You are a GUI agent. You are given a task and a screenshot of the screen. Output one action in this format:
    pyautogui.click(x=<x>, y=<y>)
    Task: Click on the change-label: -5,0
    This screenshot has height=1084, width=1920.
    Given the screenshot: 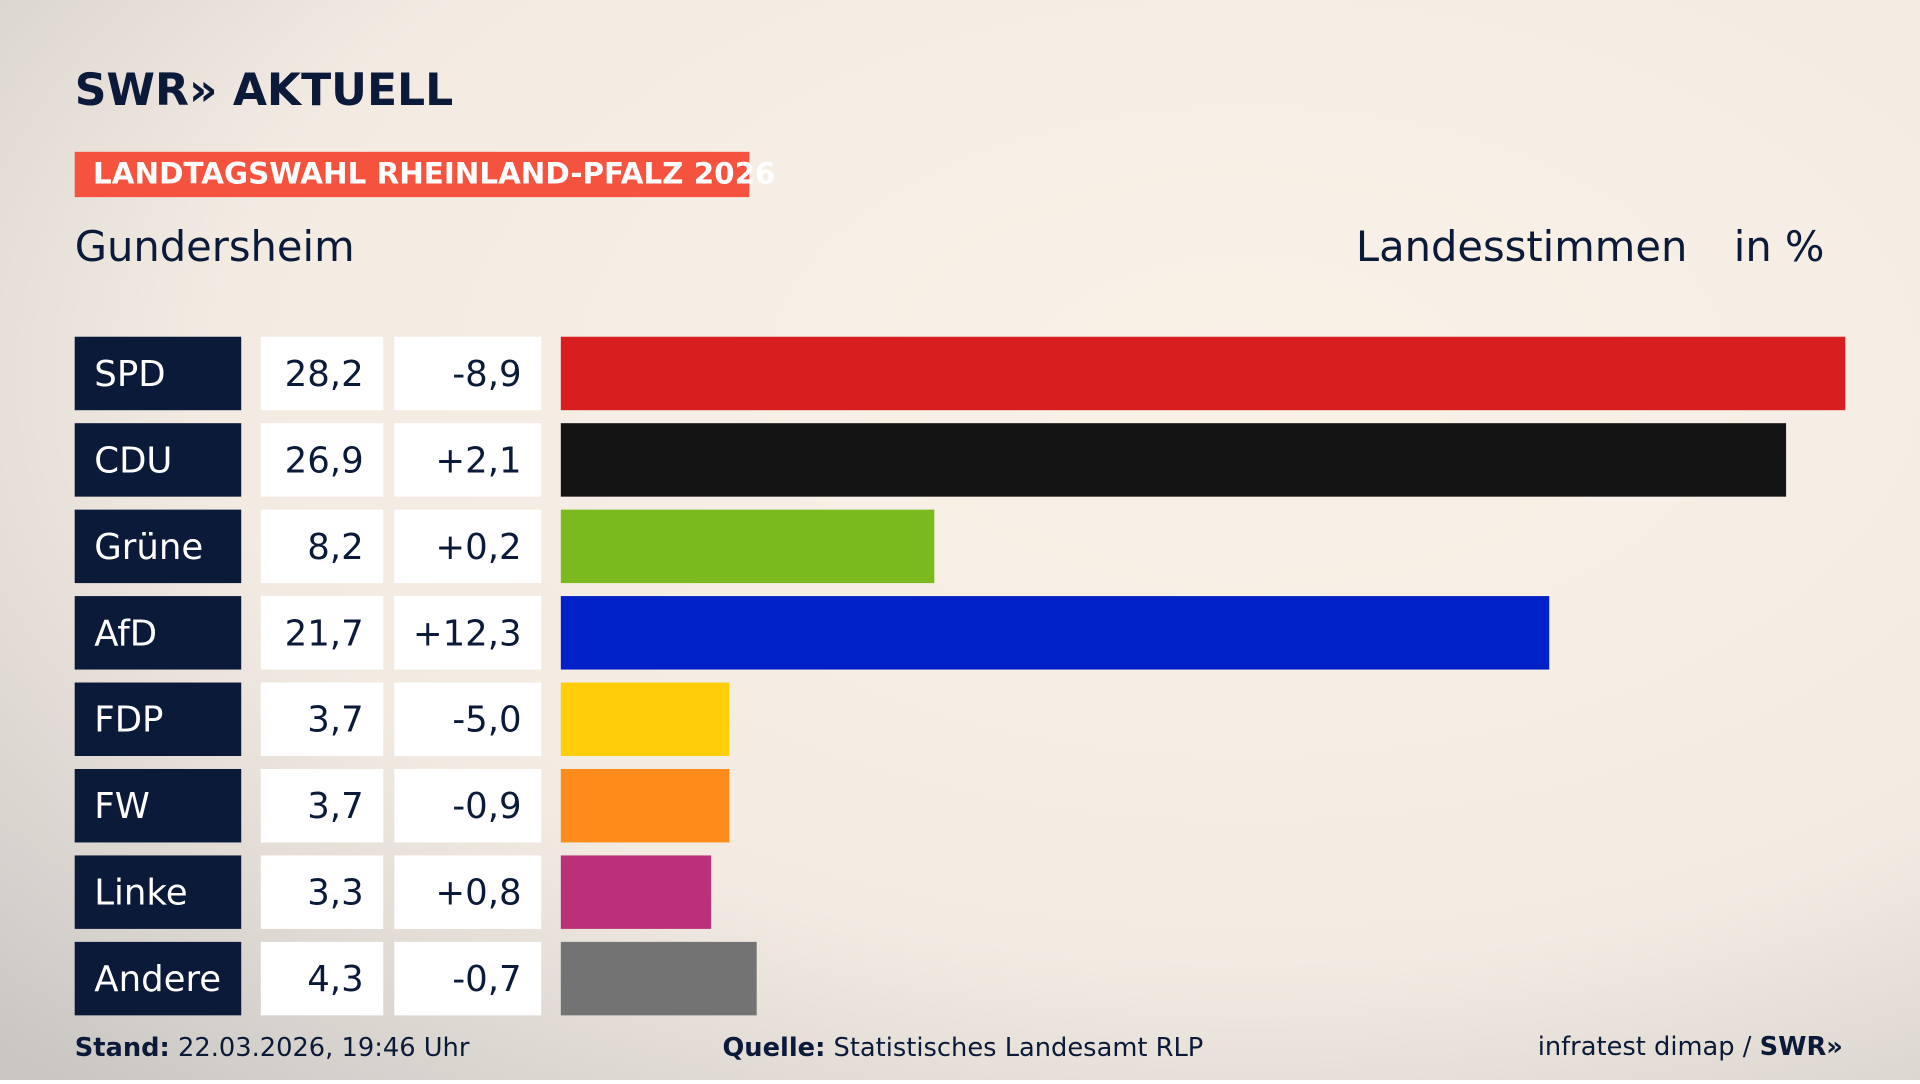 What is the action you would take?
    pyautogui.click(x=486, y=720)
    